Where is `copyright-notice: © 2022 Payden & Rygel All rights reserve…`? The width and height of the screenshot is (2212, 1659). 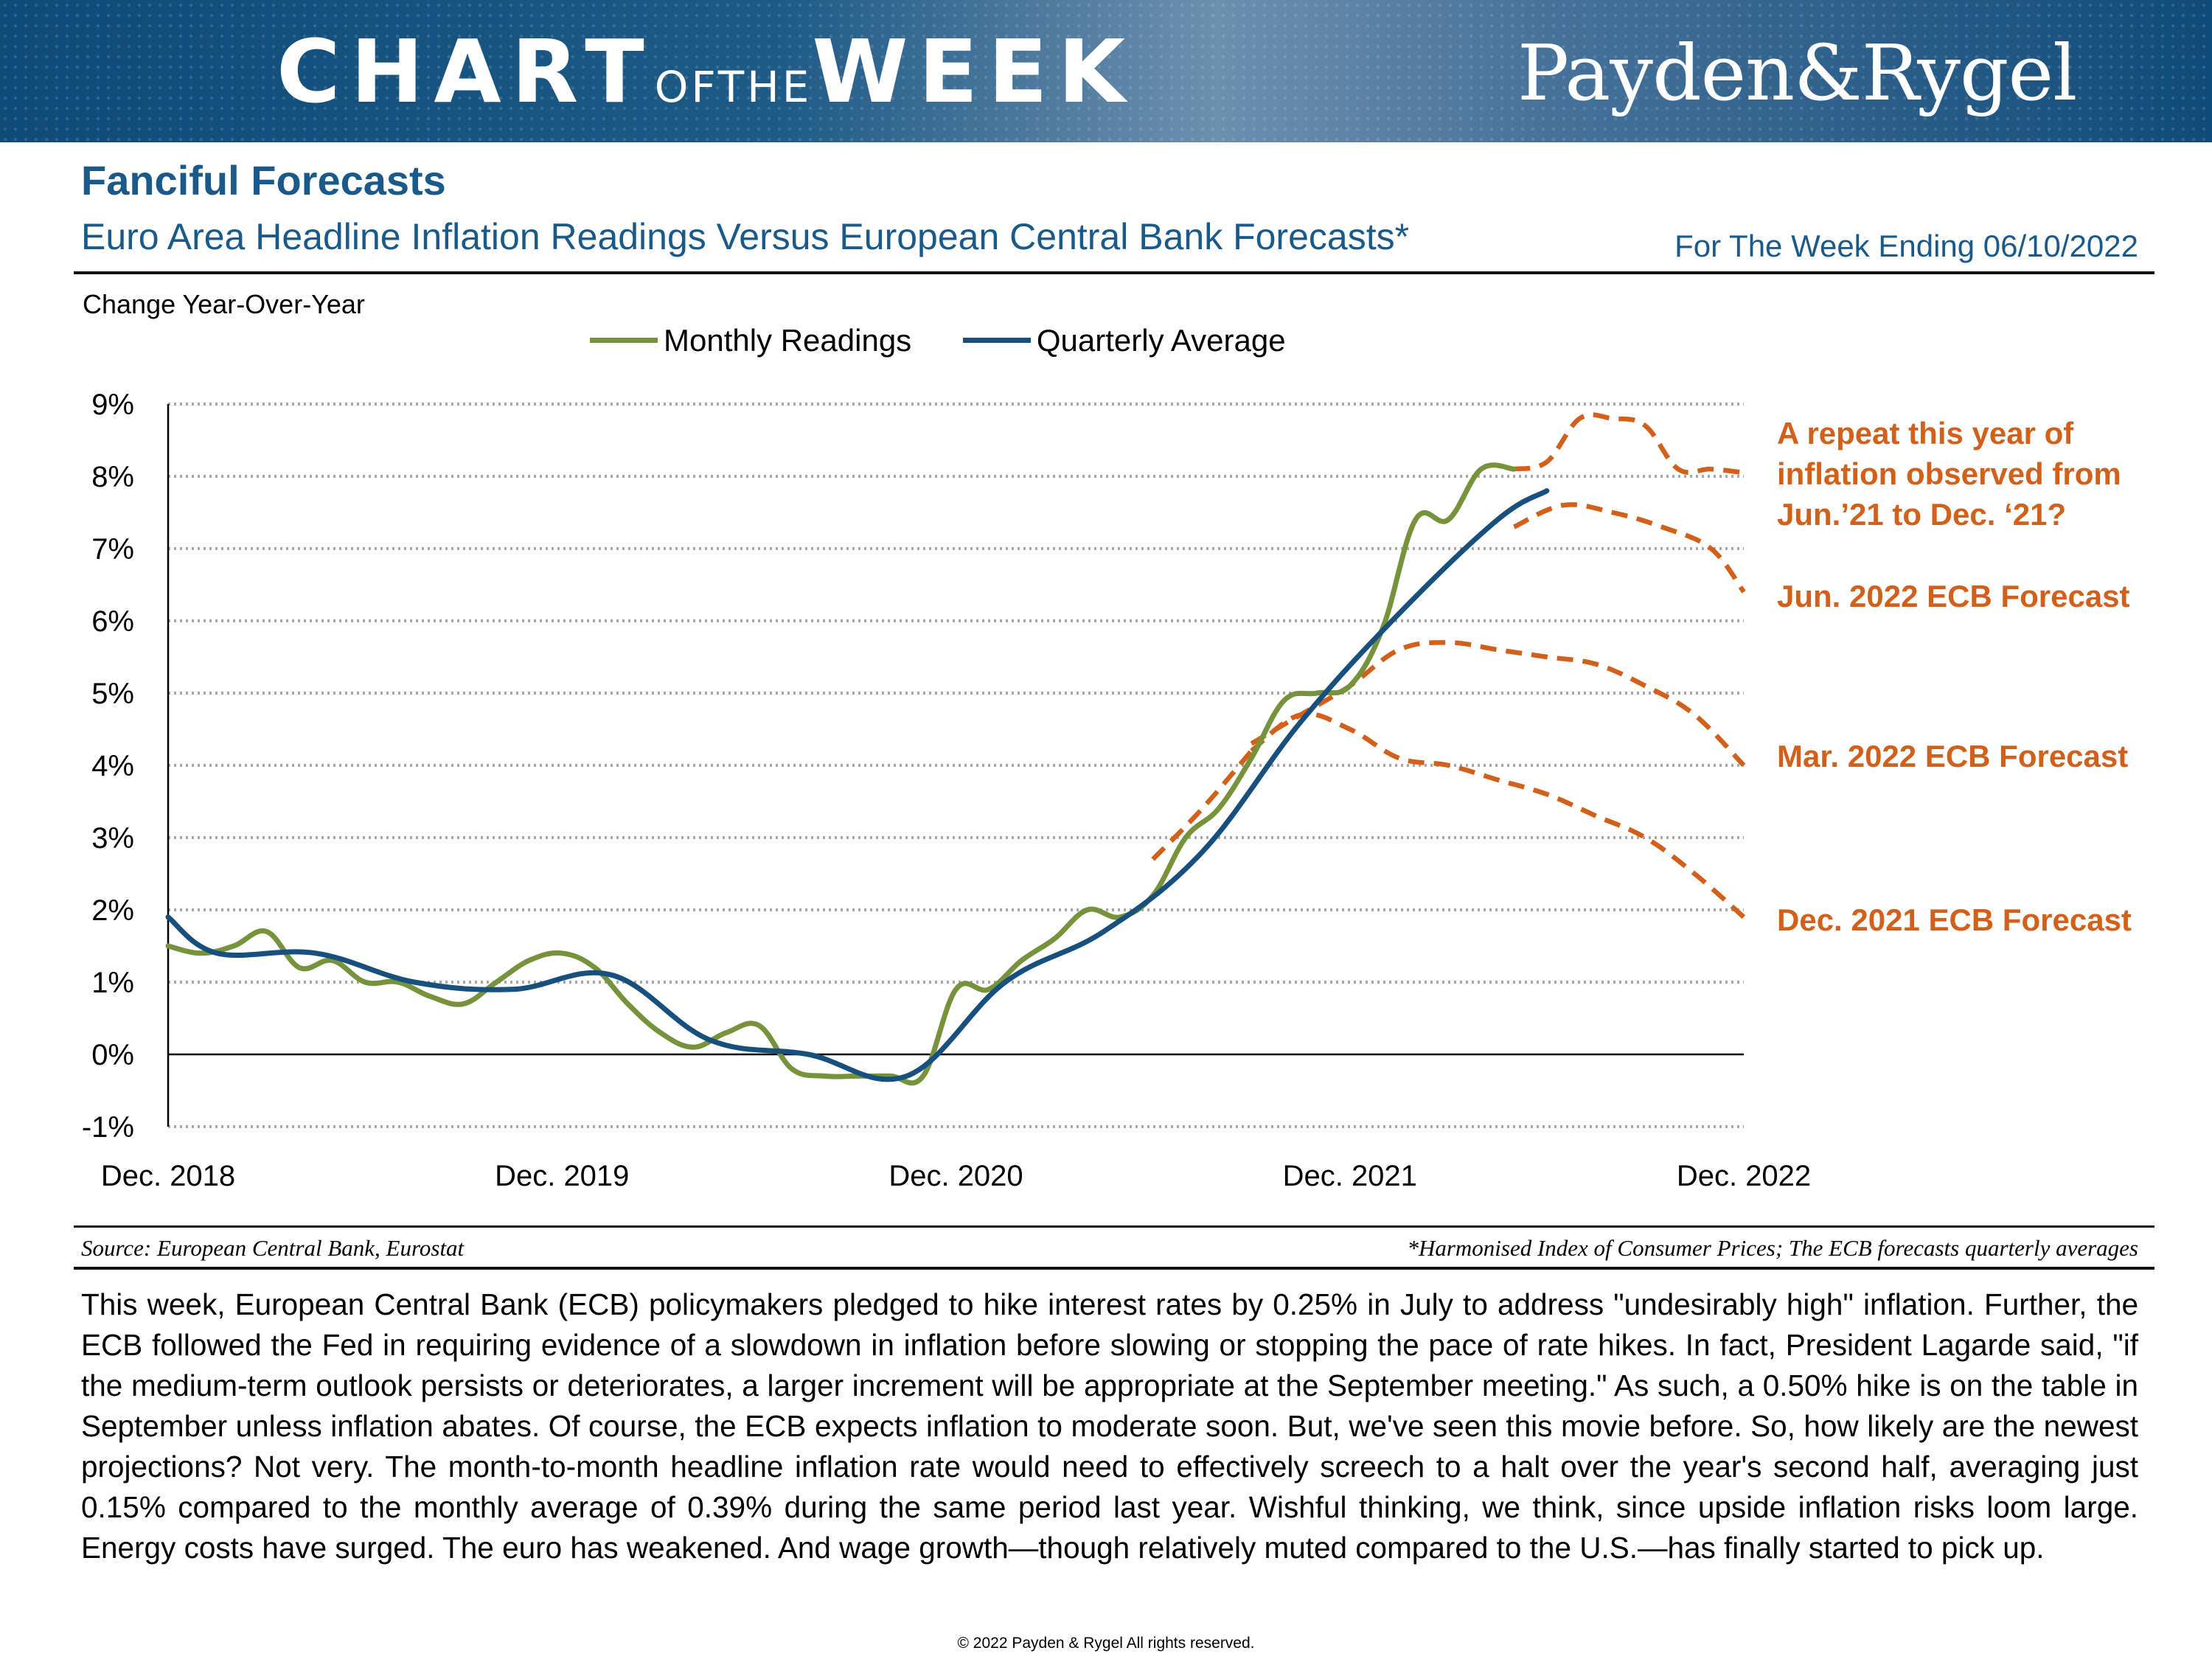 copyright-notice: © 2022 Payden & Rygel All rights reserve… is located at coordinates (1106, 1643).